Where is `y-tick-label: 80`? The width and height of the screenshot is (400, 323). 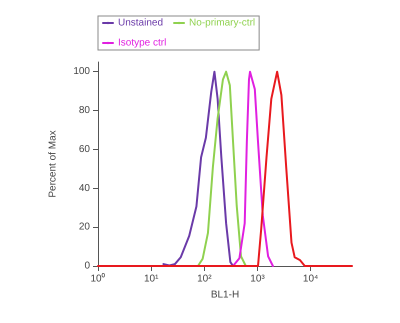 y-tick-label: 80 is located at coordinates (84, 110).